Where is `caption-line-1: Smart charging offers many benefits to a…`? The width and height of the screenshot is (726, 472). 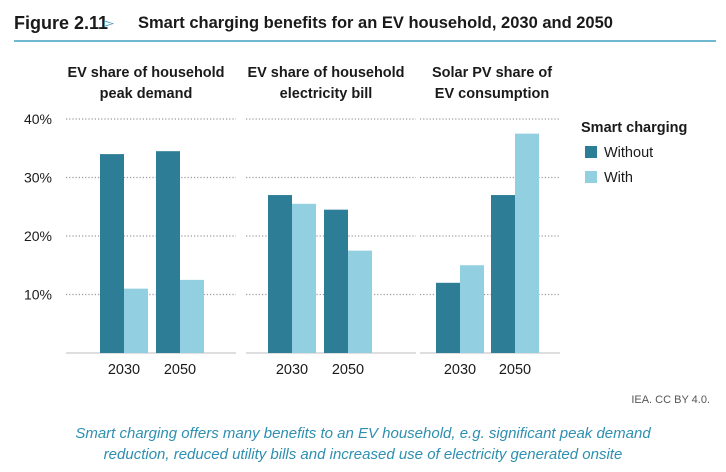
caption-line-1: Smart charging offers many benefits to a… is located at coordinates (363, 433).